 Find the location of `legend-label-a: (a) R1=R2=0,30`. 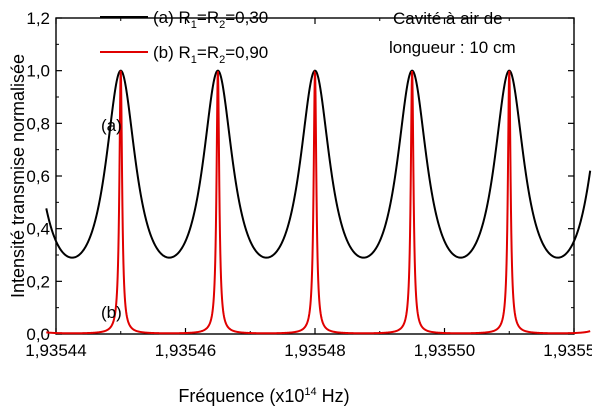

legend-label-a: (a) R1=R2=0,30 is located at coordinates (210, 19).